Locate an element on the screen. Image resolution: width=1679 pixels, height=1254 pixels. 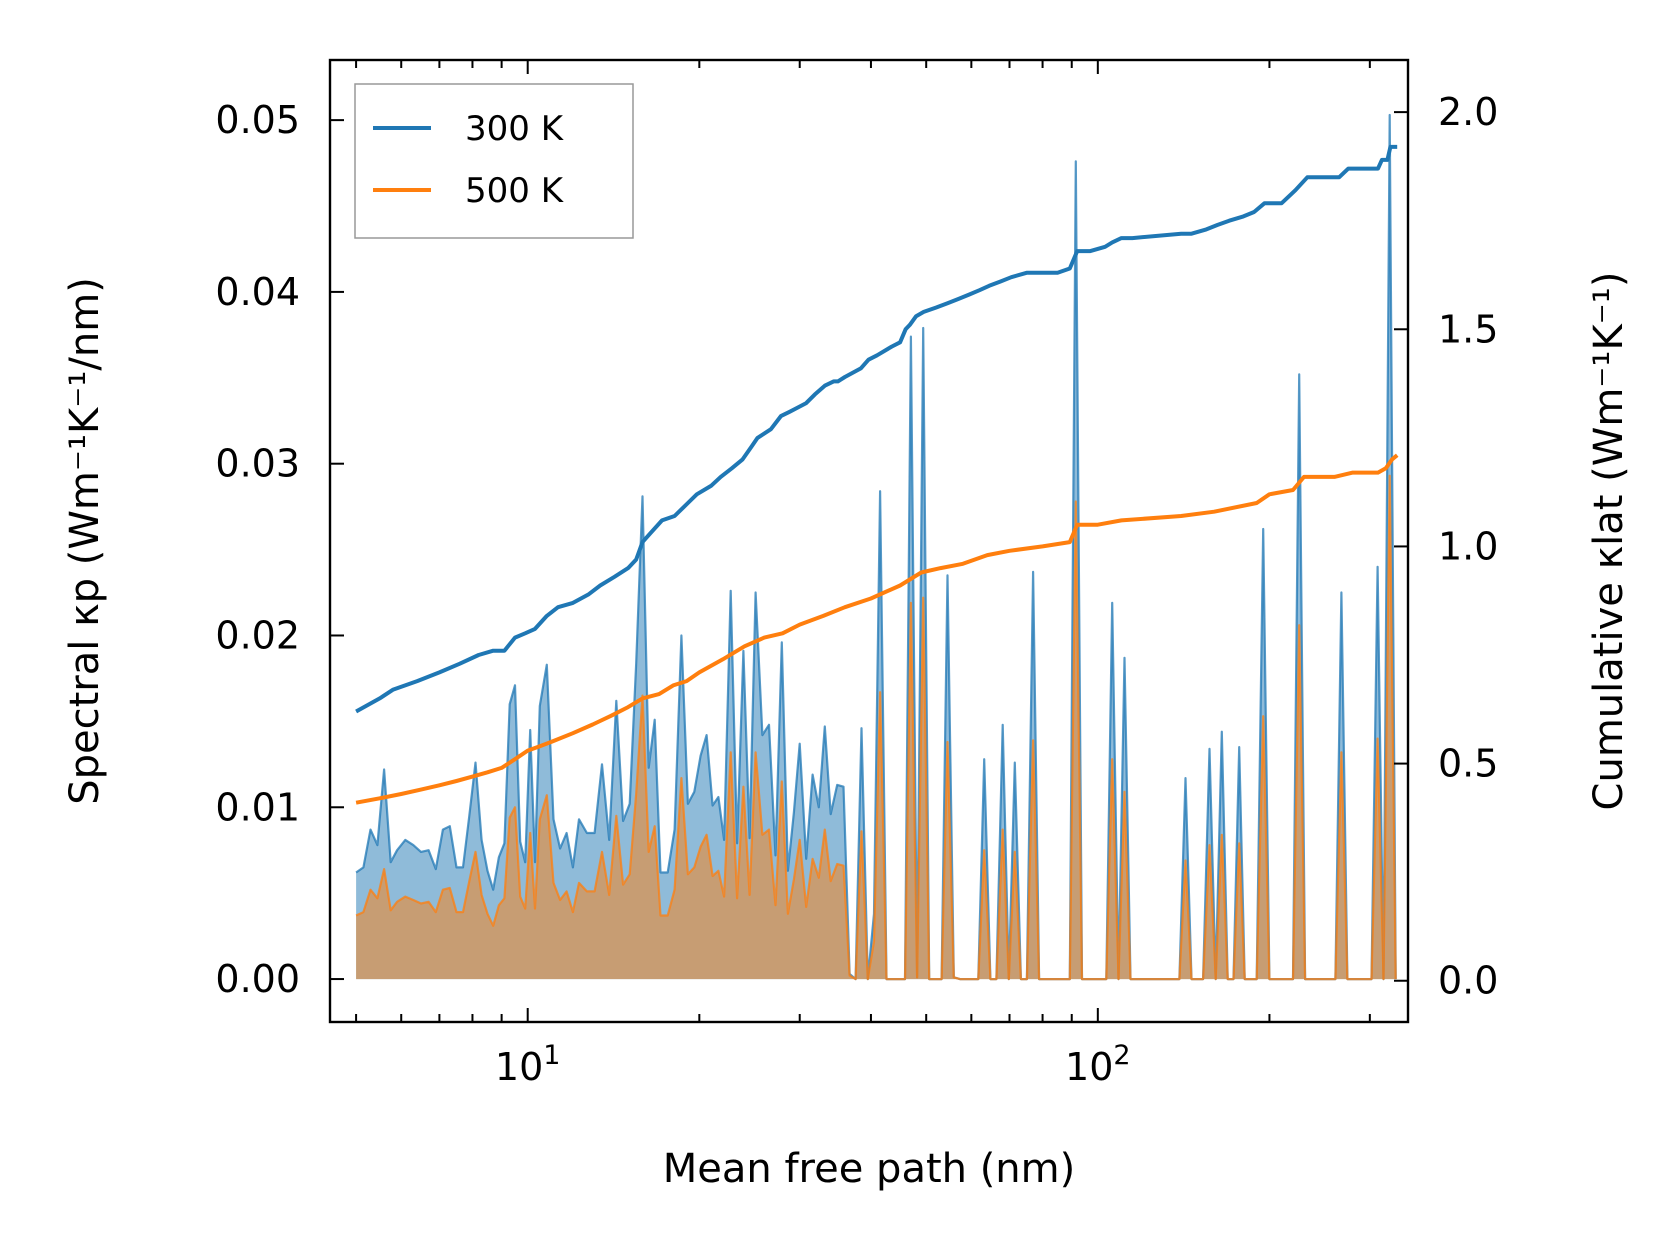
y-right-tick-label: 1.5 is located at coordinates (1468, 329).